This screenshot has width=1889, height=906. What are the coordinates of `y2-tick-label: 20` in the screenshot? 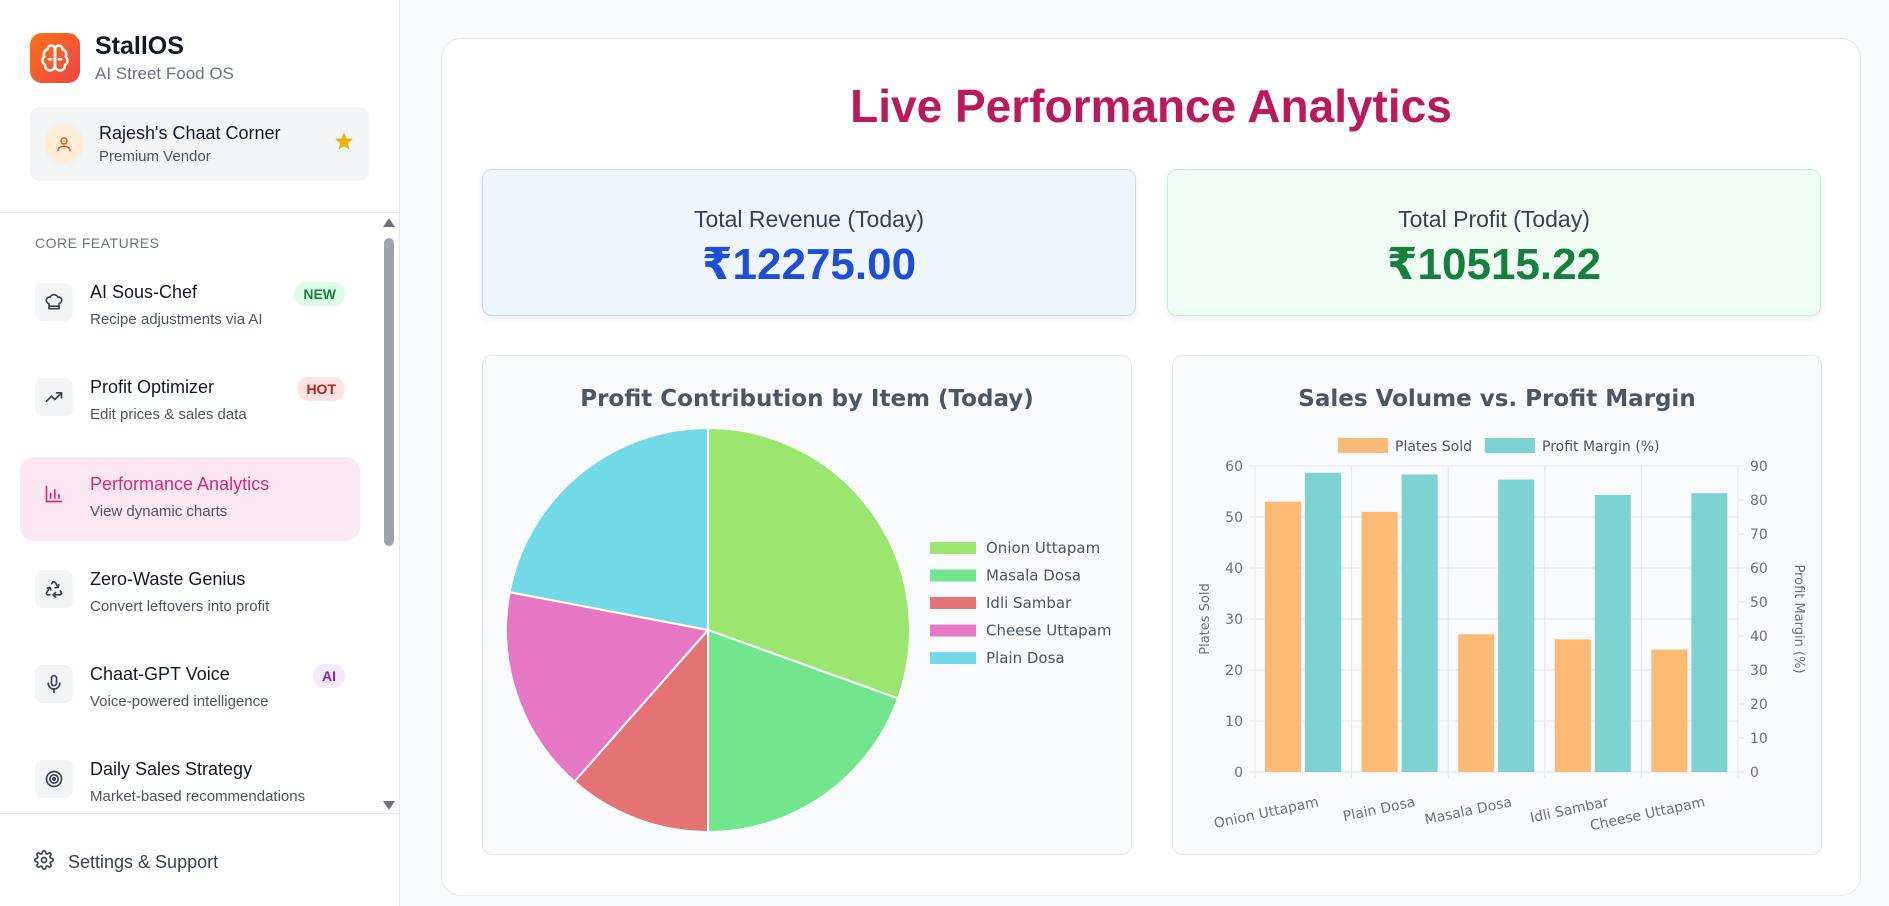 It's located at (1759, 705).